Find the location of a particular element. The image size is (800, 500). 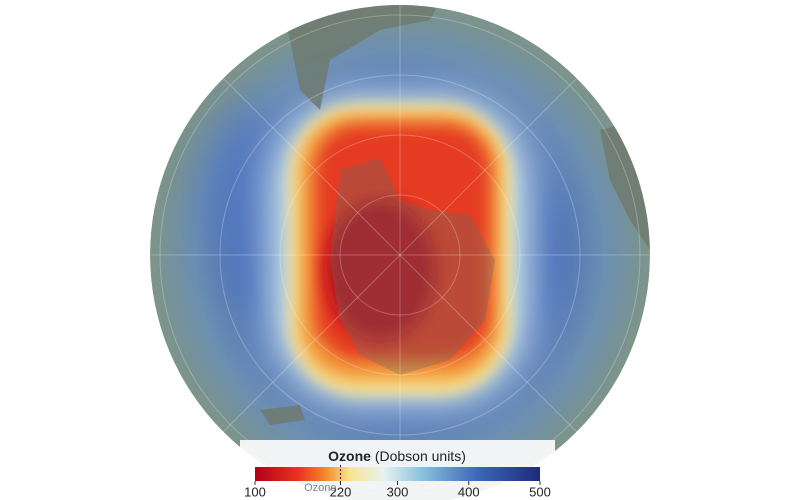

legend-title-main: Ozone is located at coordinates (349, 456).